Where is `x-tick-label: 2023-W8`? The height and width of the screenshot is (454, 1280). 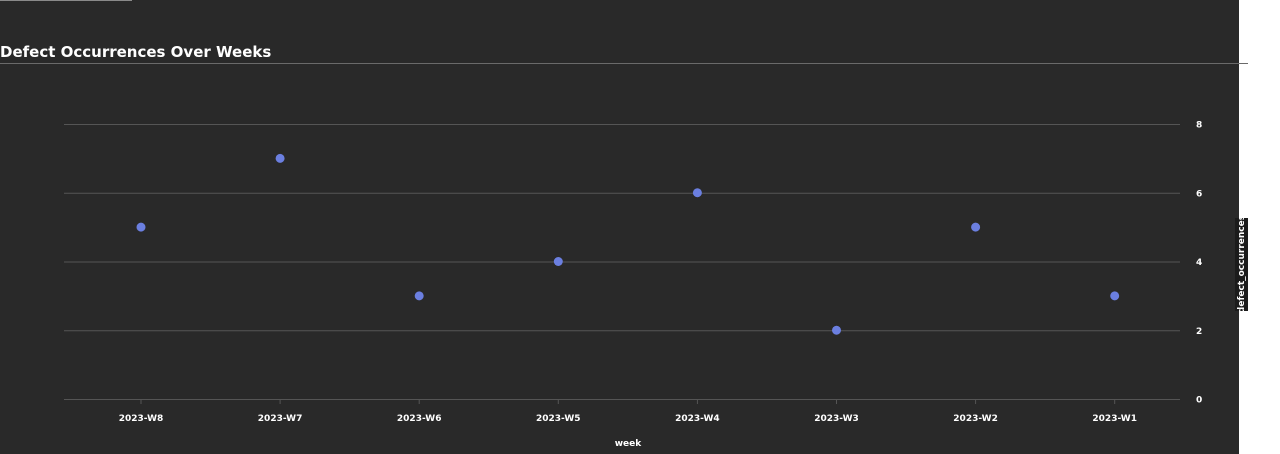
x-tick-label: 2023-W8 is located at coordinates (141, 419).